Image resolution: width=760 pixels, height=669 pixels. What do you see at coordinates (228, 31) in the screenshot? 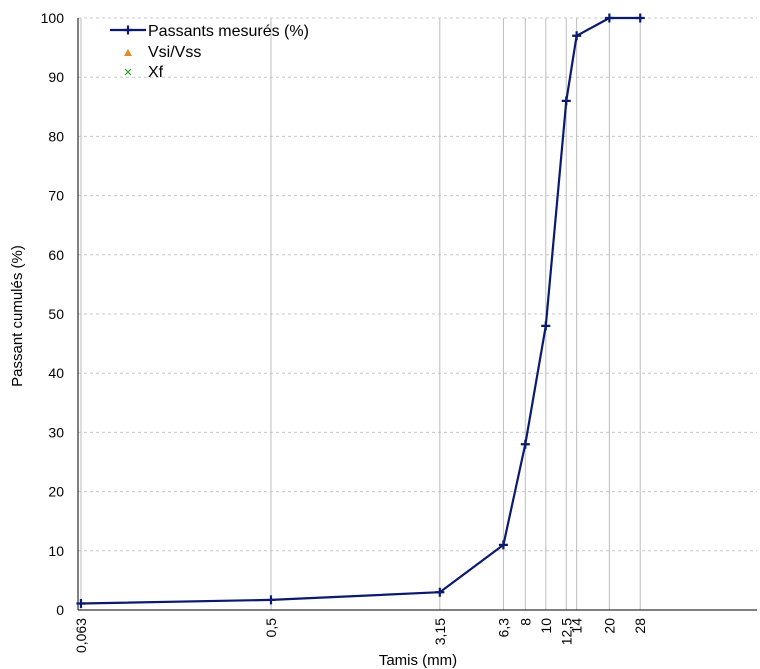
I see `legend-label: Passants mesurés (%)` at bounding box center [228, 31].